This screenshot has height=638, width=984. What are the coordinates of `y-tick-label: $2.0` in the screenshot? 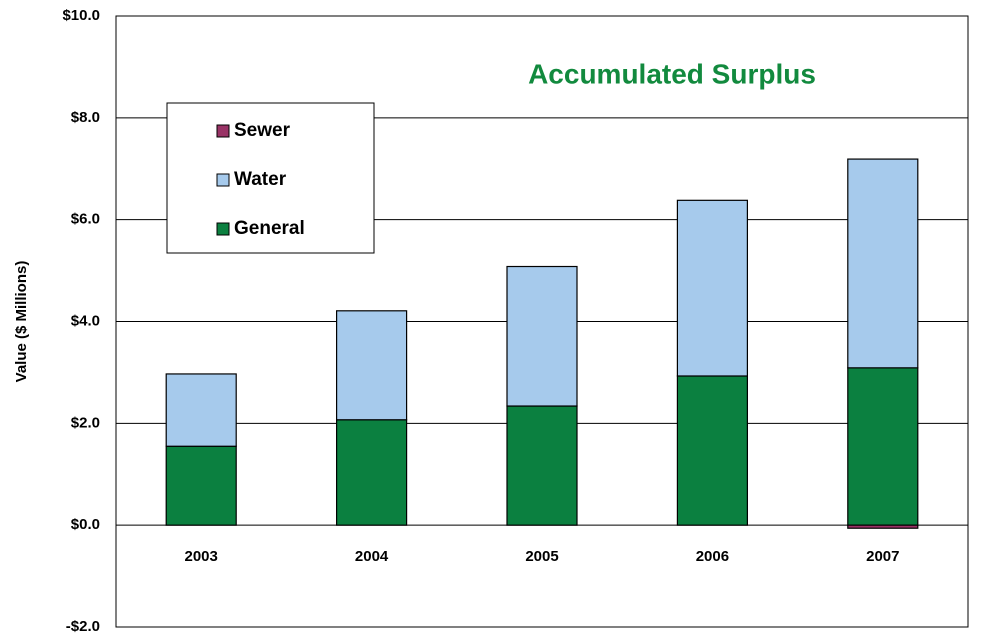 It's located at (85, 422).